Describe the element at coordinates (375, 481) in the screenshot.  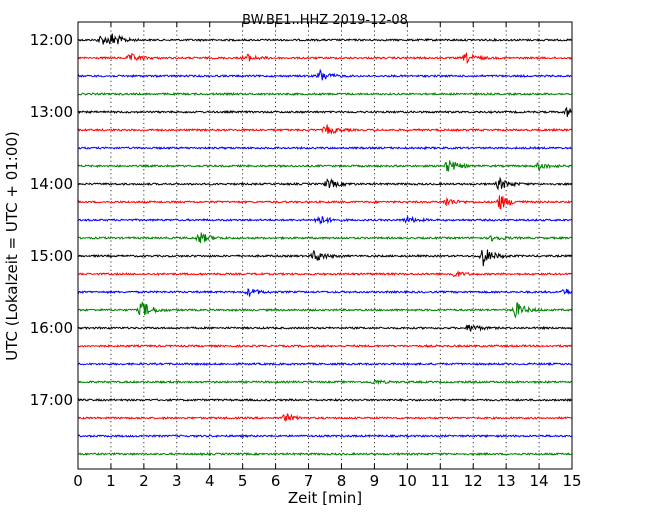
I see `x-tick-label: 9` at that location.